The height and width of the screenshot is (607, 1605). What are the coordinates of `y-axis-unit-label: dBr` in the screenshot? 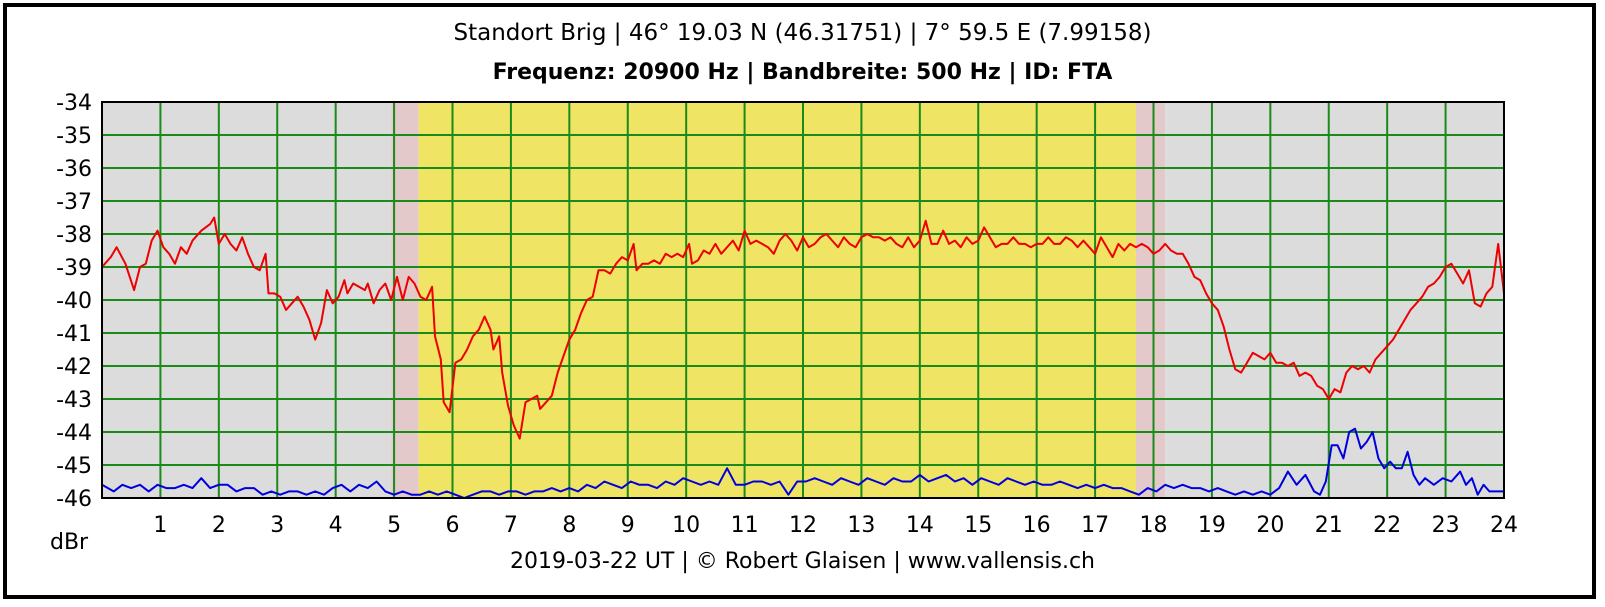 It's located at (69, 542).